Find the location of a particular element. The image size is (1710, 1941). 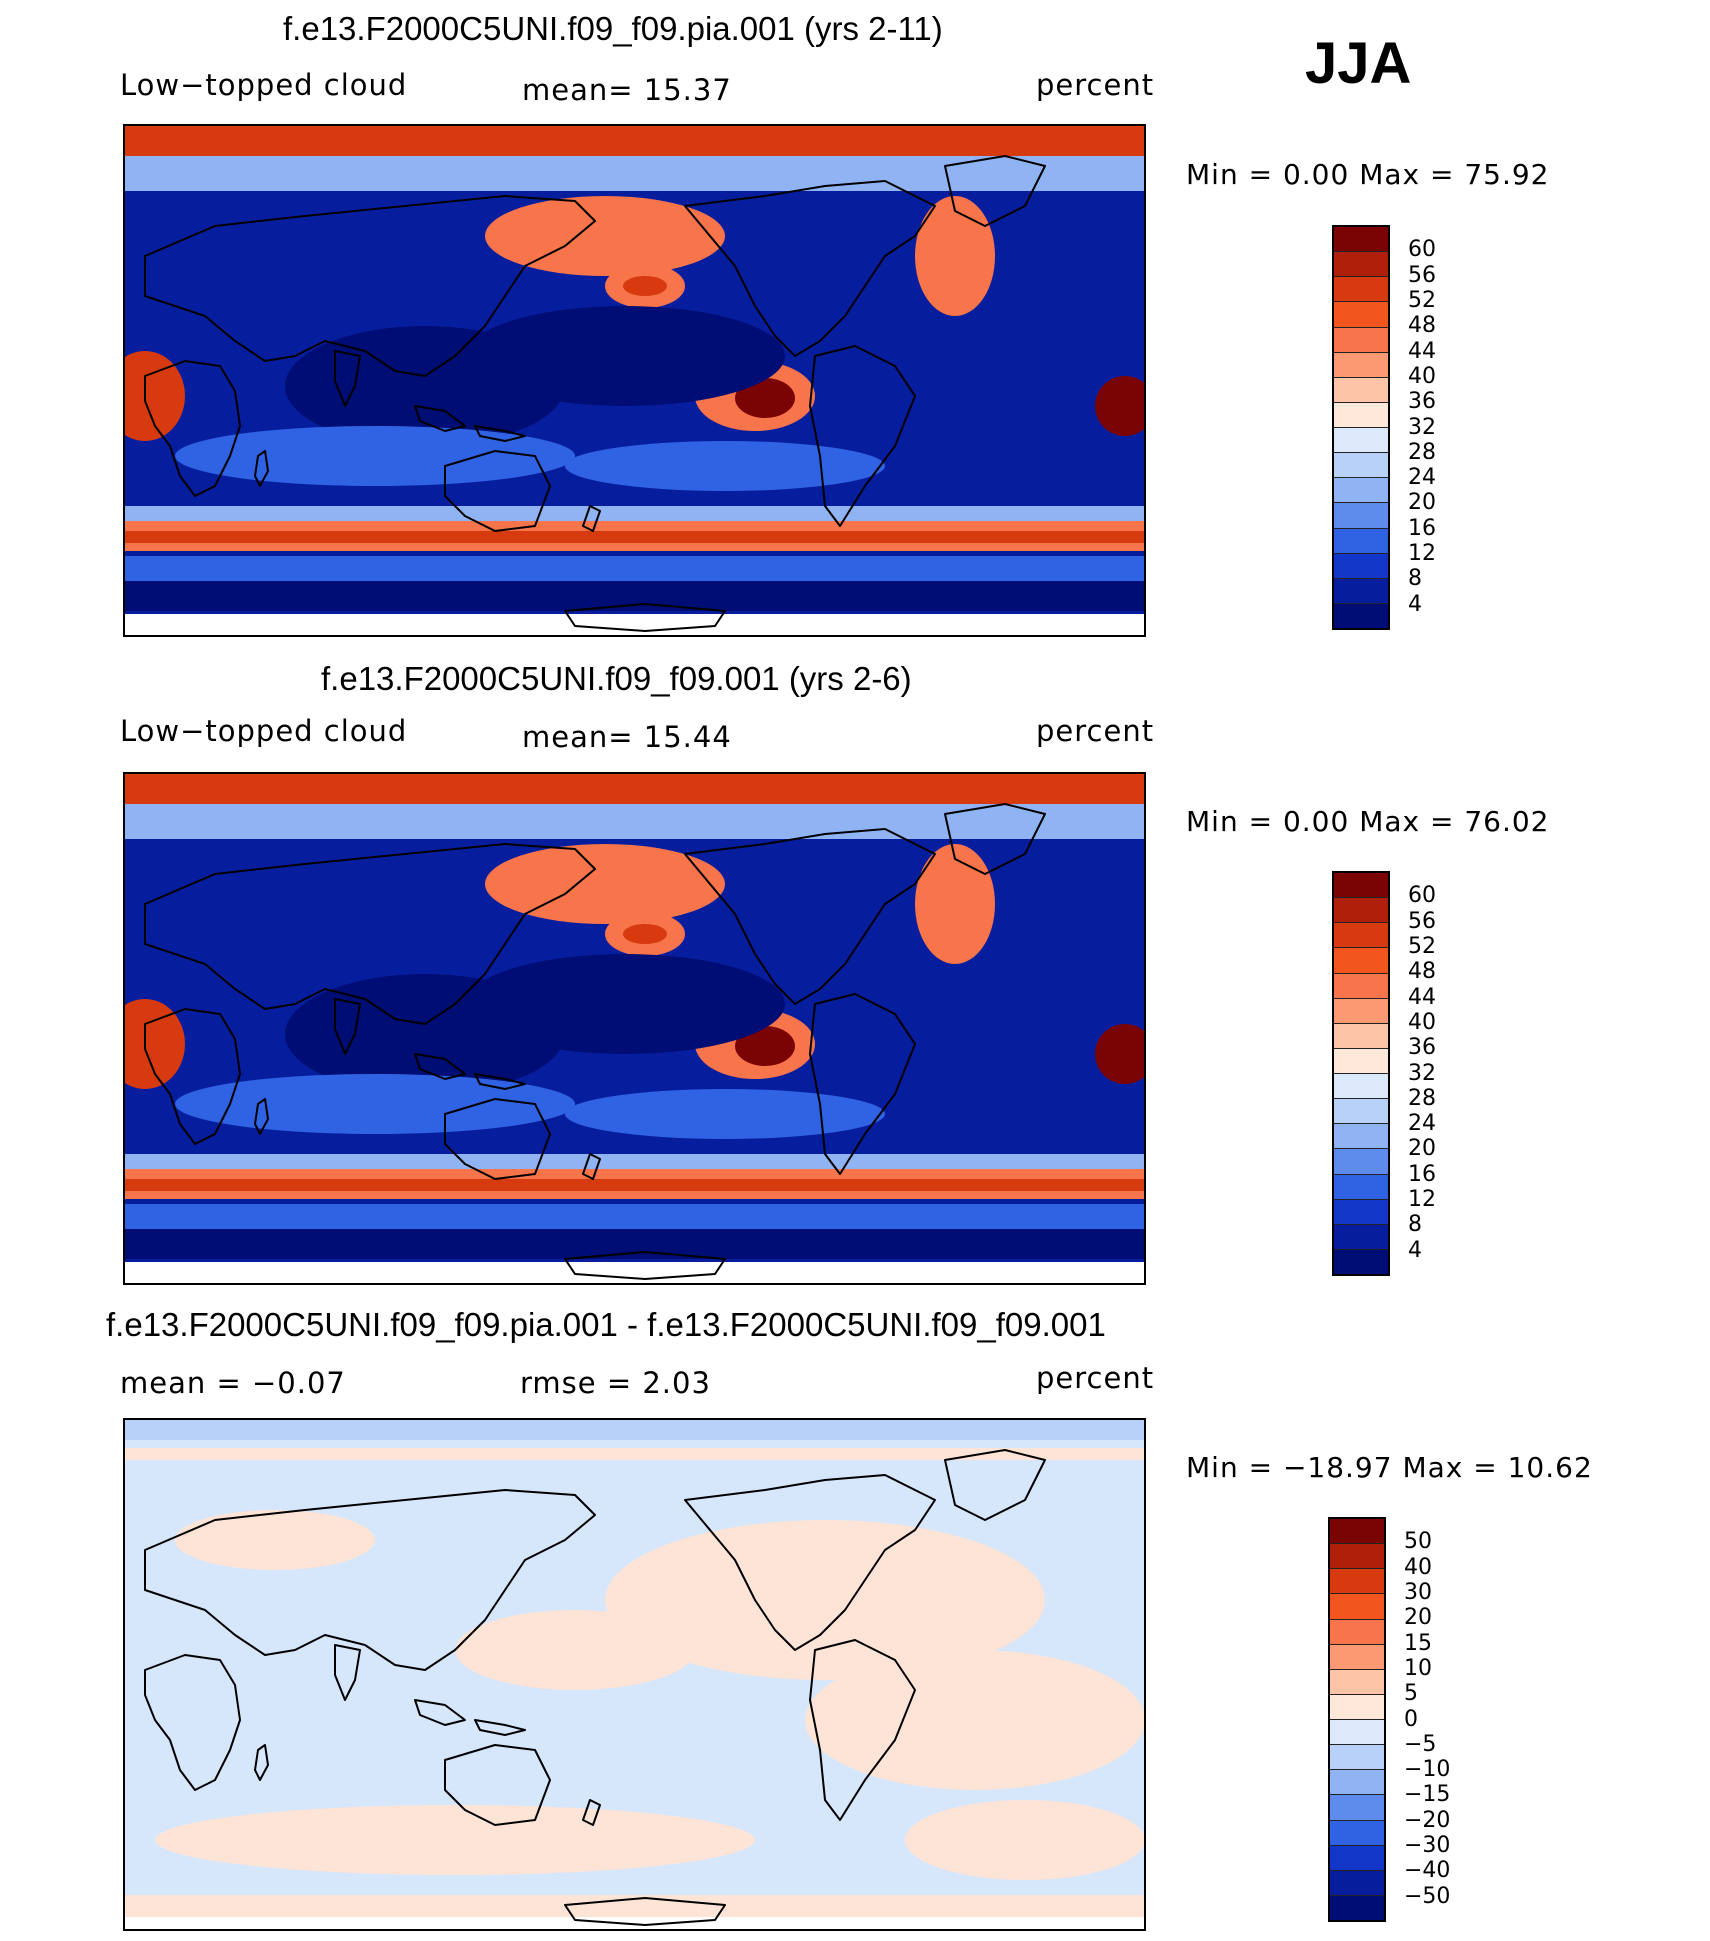

panel-1-colorbar is located at coordinates (1361, 427).